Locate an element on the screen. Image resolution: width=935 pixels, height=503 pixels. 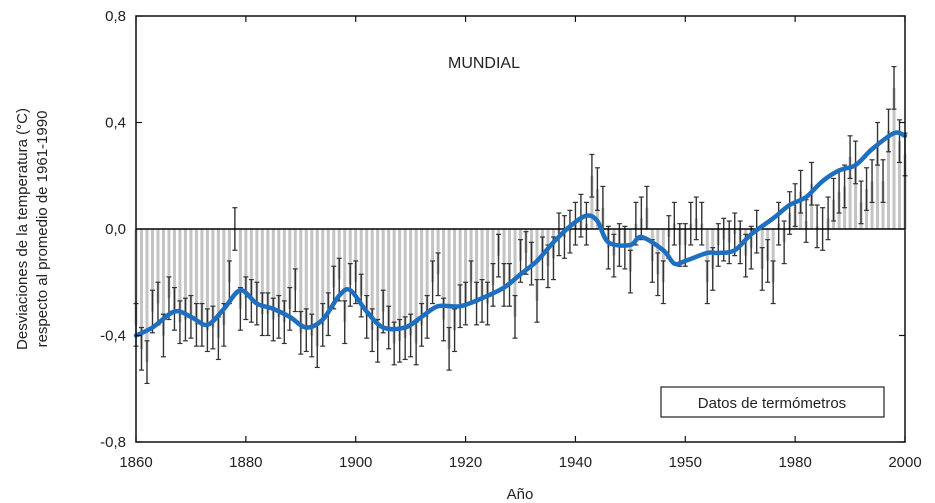
y-axis-title-line1: Desviaciones de la temperatura (°C) is located at coordinates (22, 229).